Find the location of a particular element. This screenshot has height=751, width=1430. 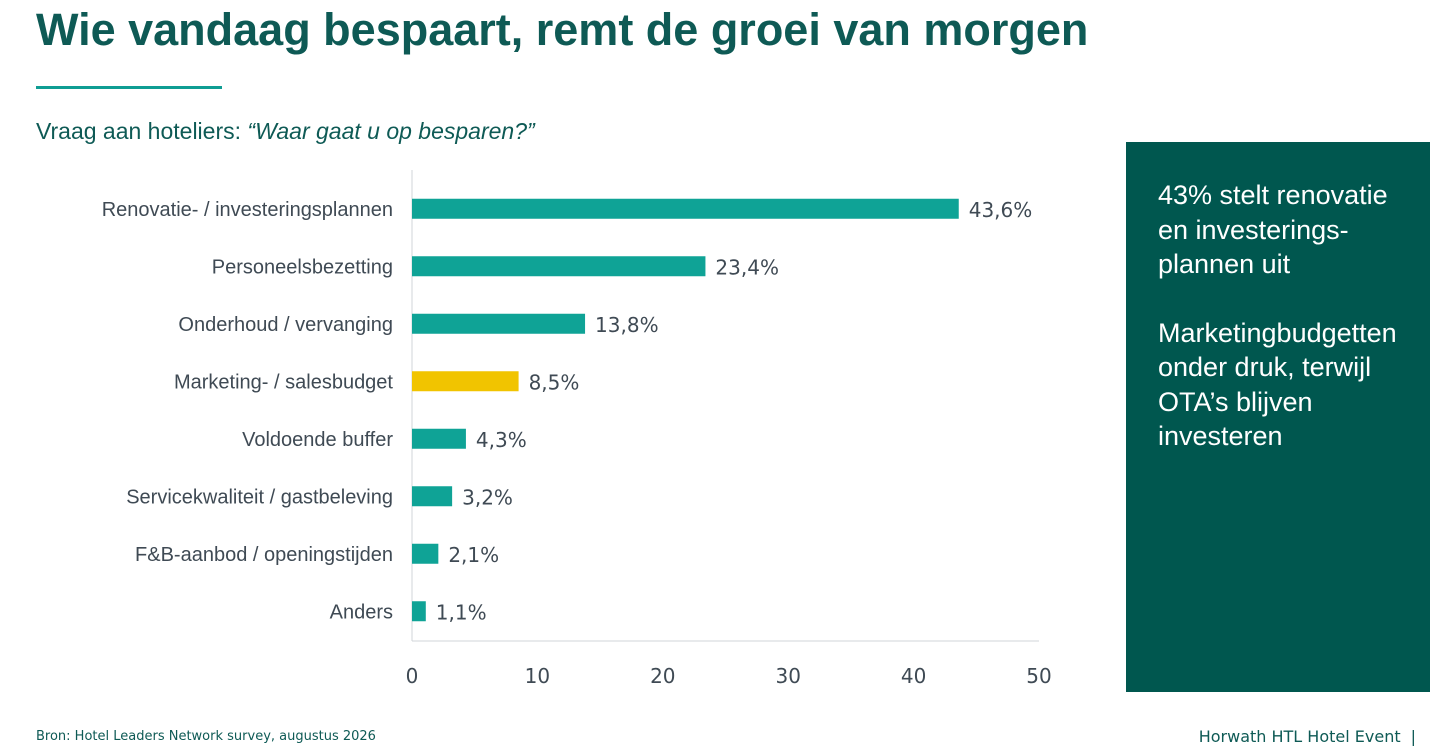

category-label: Onderhoud / vervanging is located at coordinates (285, 325).